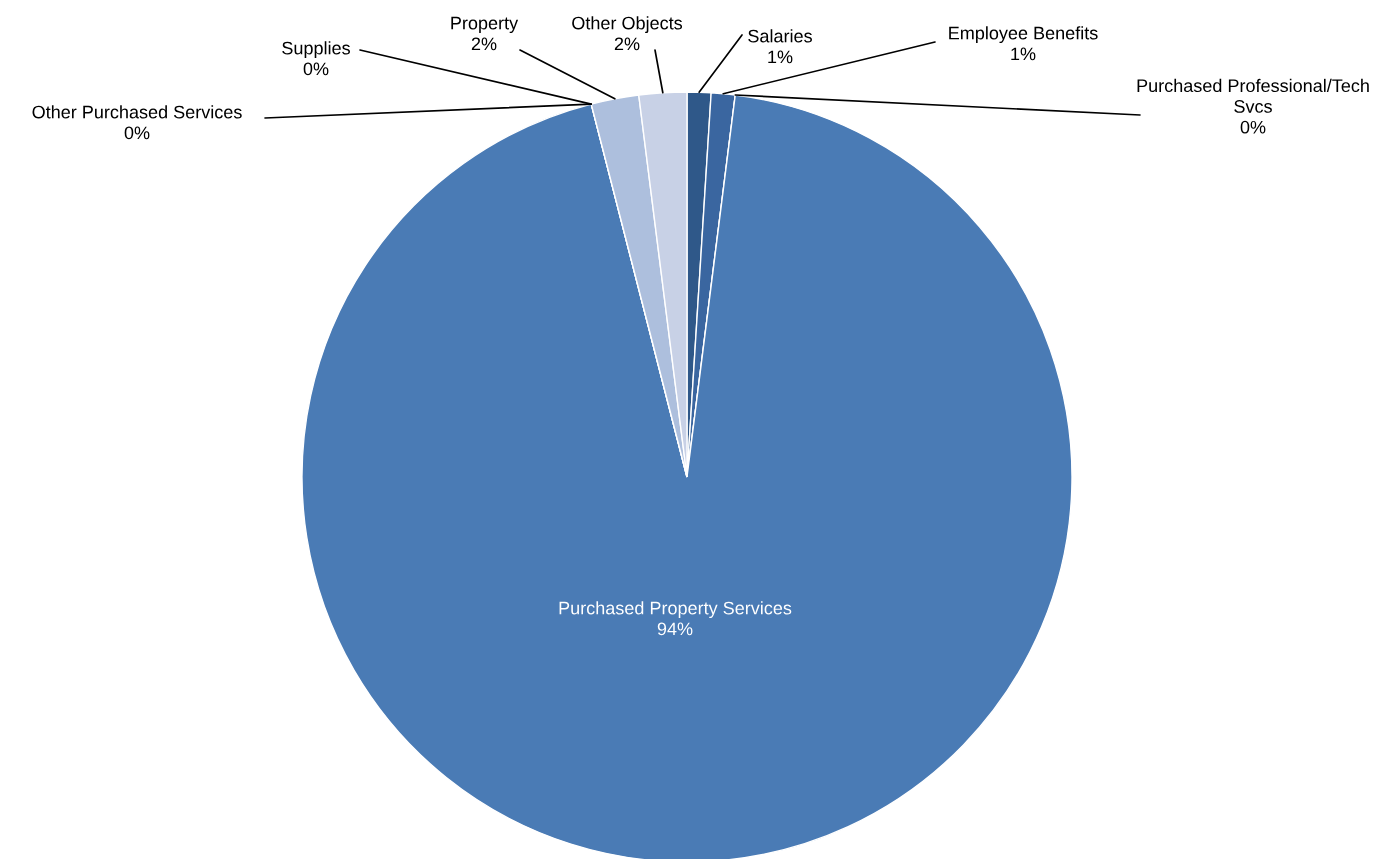  Describe the element at coordinates (627, 25) in the screenshot. I see `slice-label: Other Objects` at that location.